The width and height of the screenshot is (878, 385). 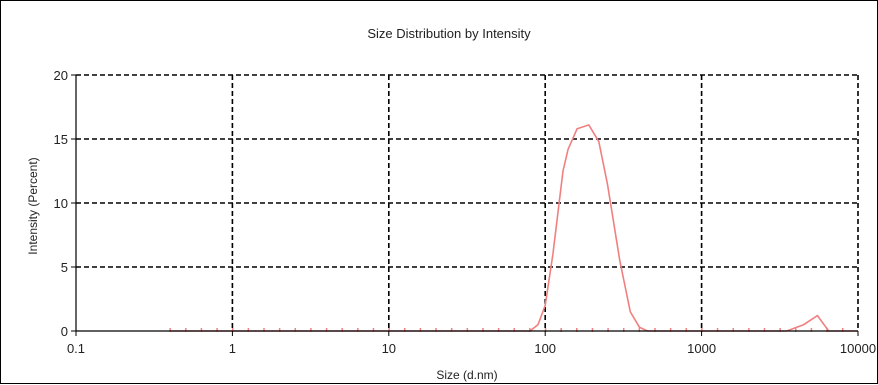 What do you see at coordinates (61, 203) in the screenshot?
I see `y-tick-label: 10` at bounding box center [61, 203].